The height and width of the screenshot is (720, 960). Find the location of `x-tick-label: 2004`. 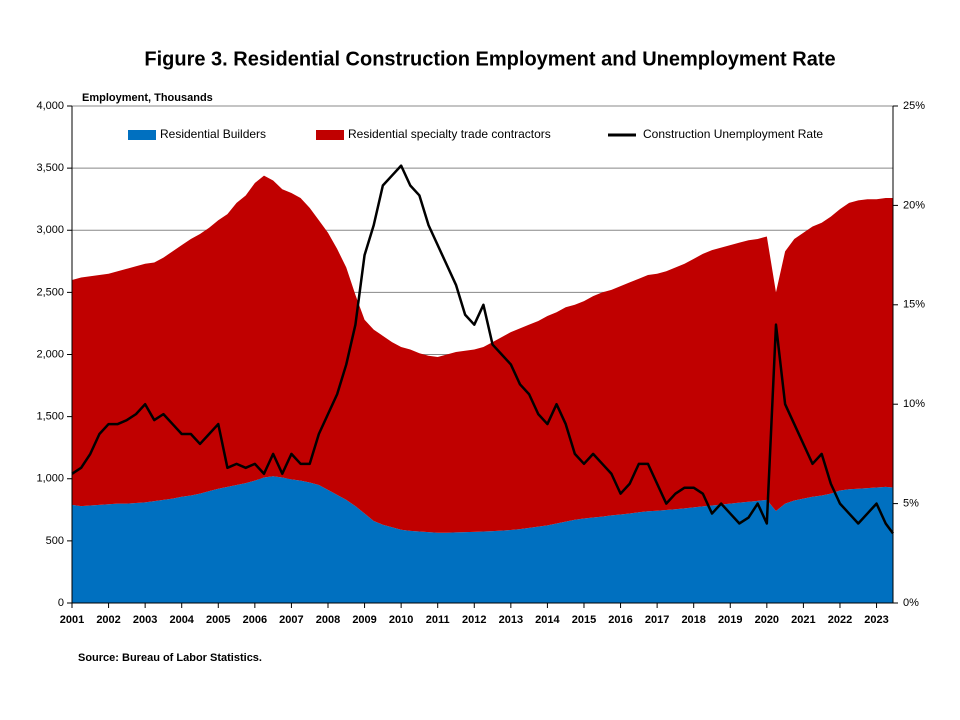

x-tick-label: 2004 is located at coordinates (181, 620).